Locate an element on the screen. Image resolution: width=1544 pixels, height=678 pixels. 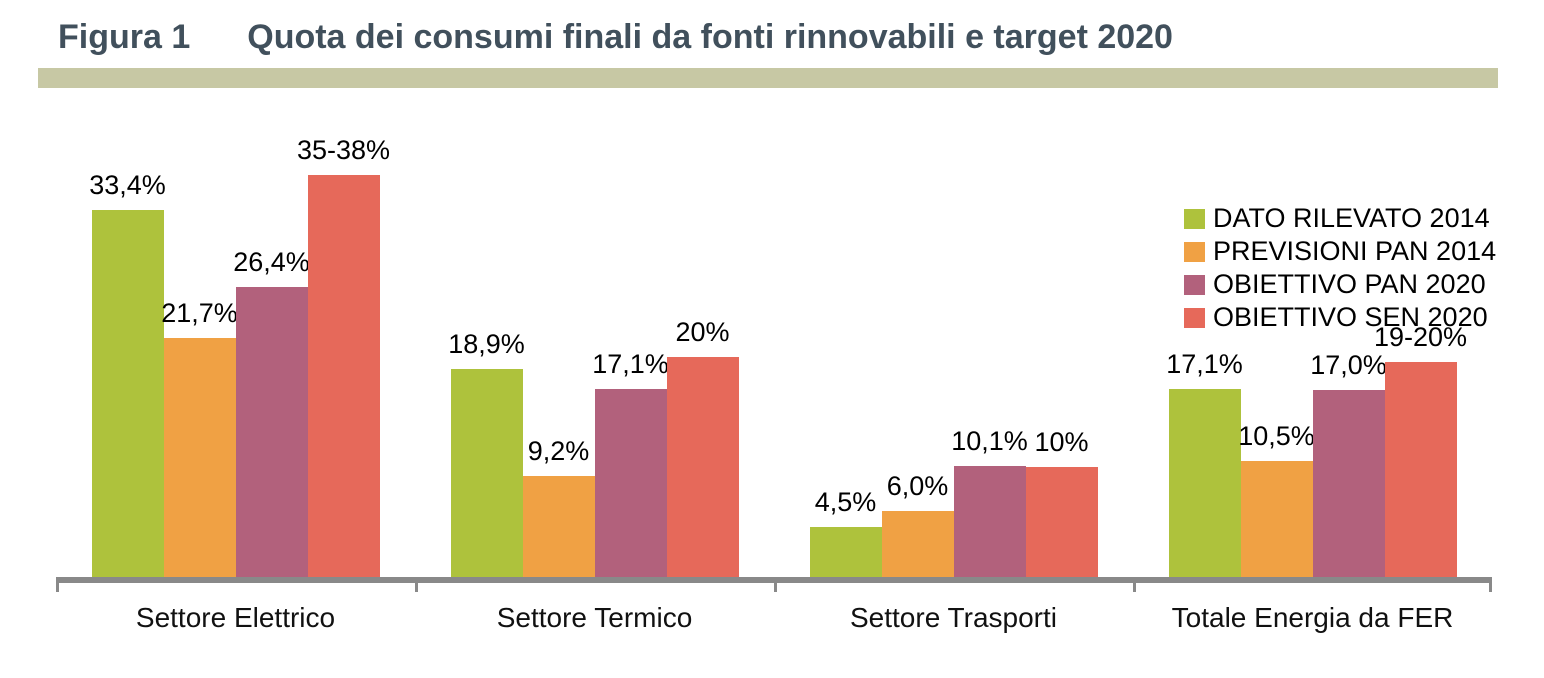
legend-item: DATO RILEVATO 2014 is located at coordinates (1340, 218).